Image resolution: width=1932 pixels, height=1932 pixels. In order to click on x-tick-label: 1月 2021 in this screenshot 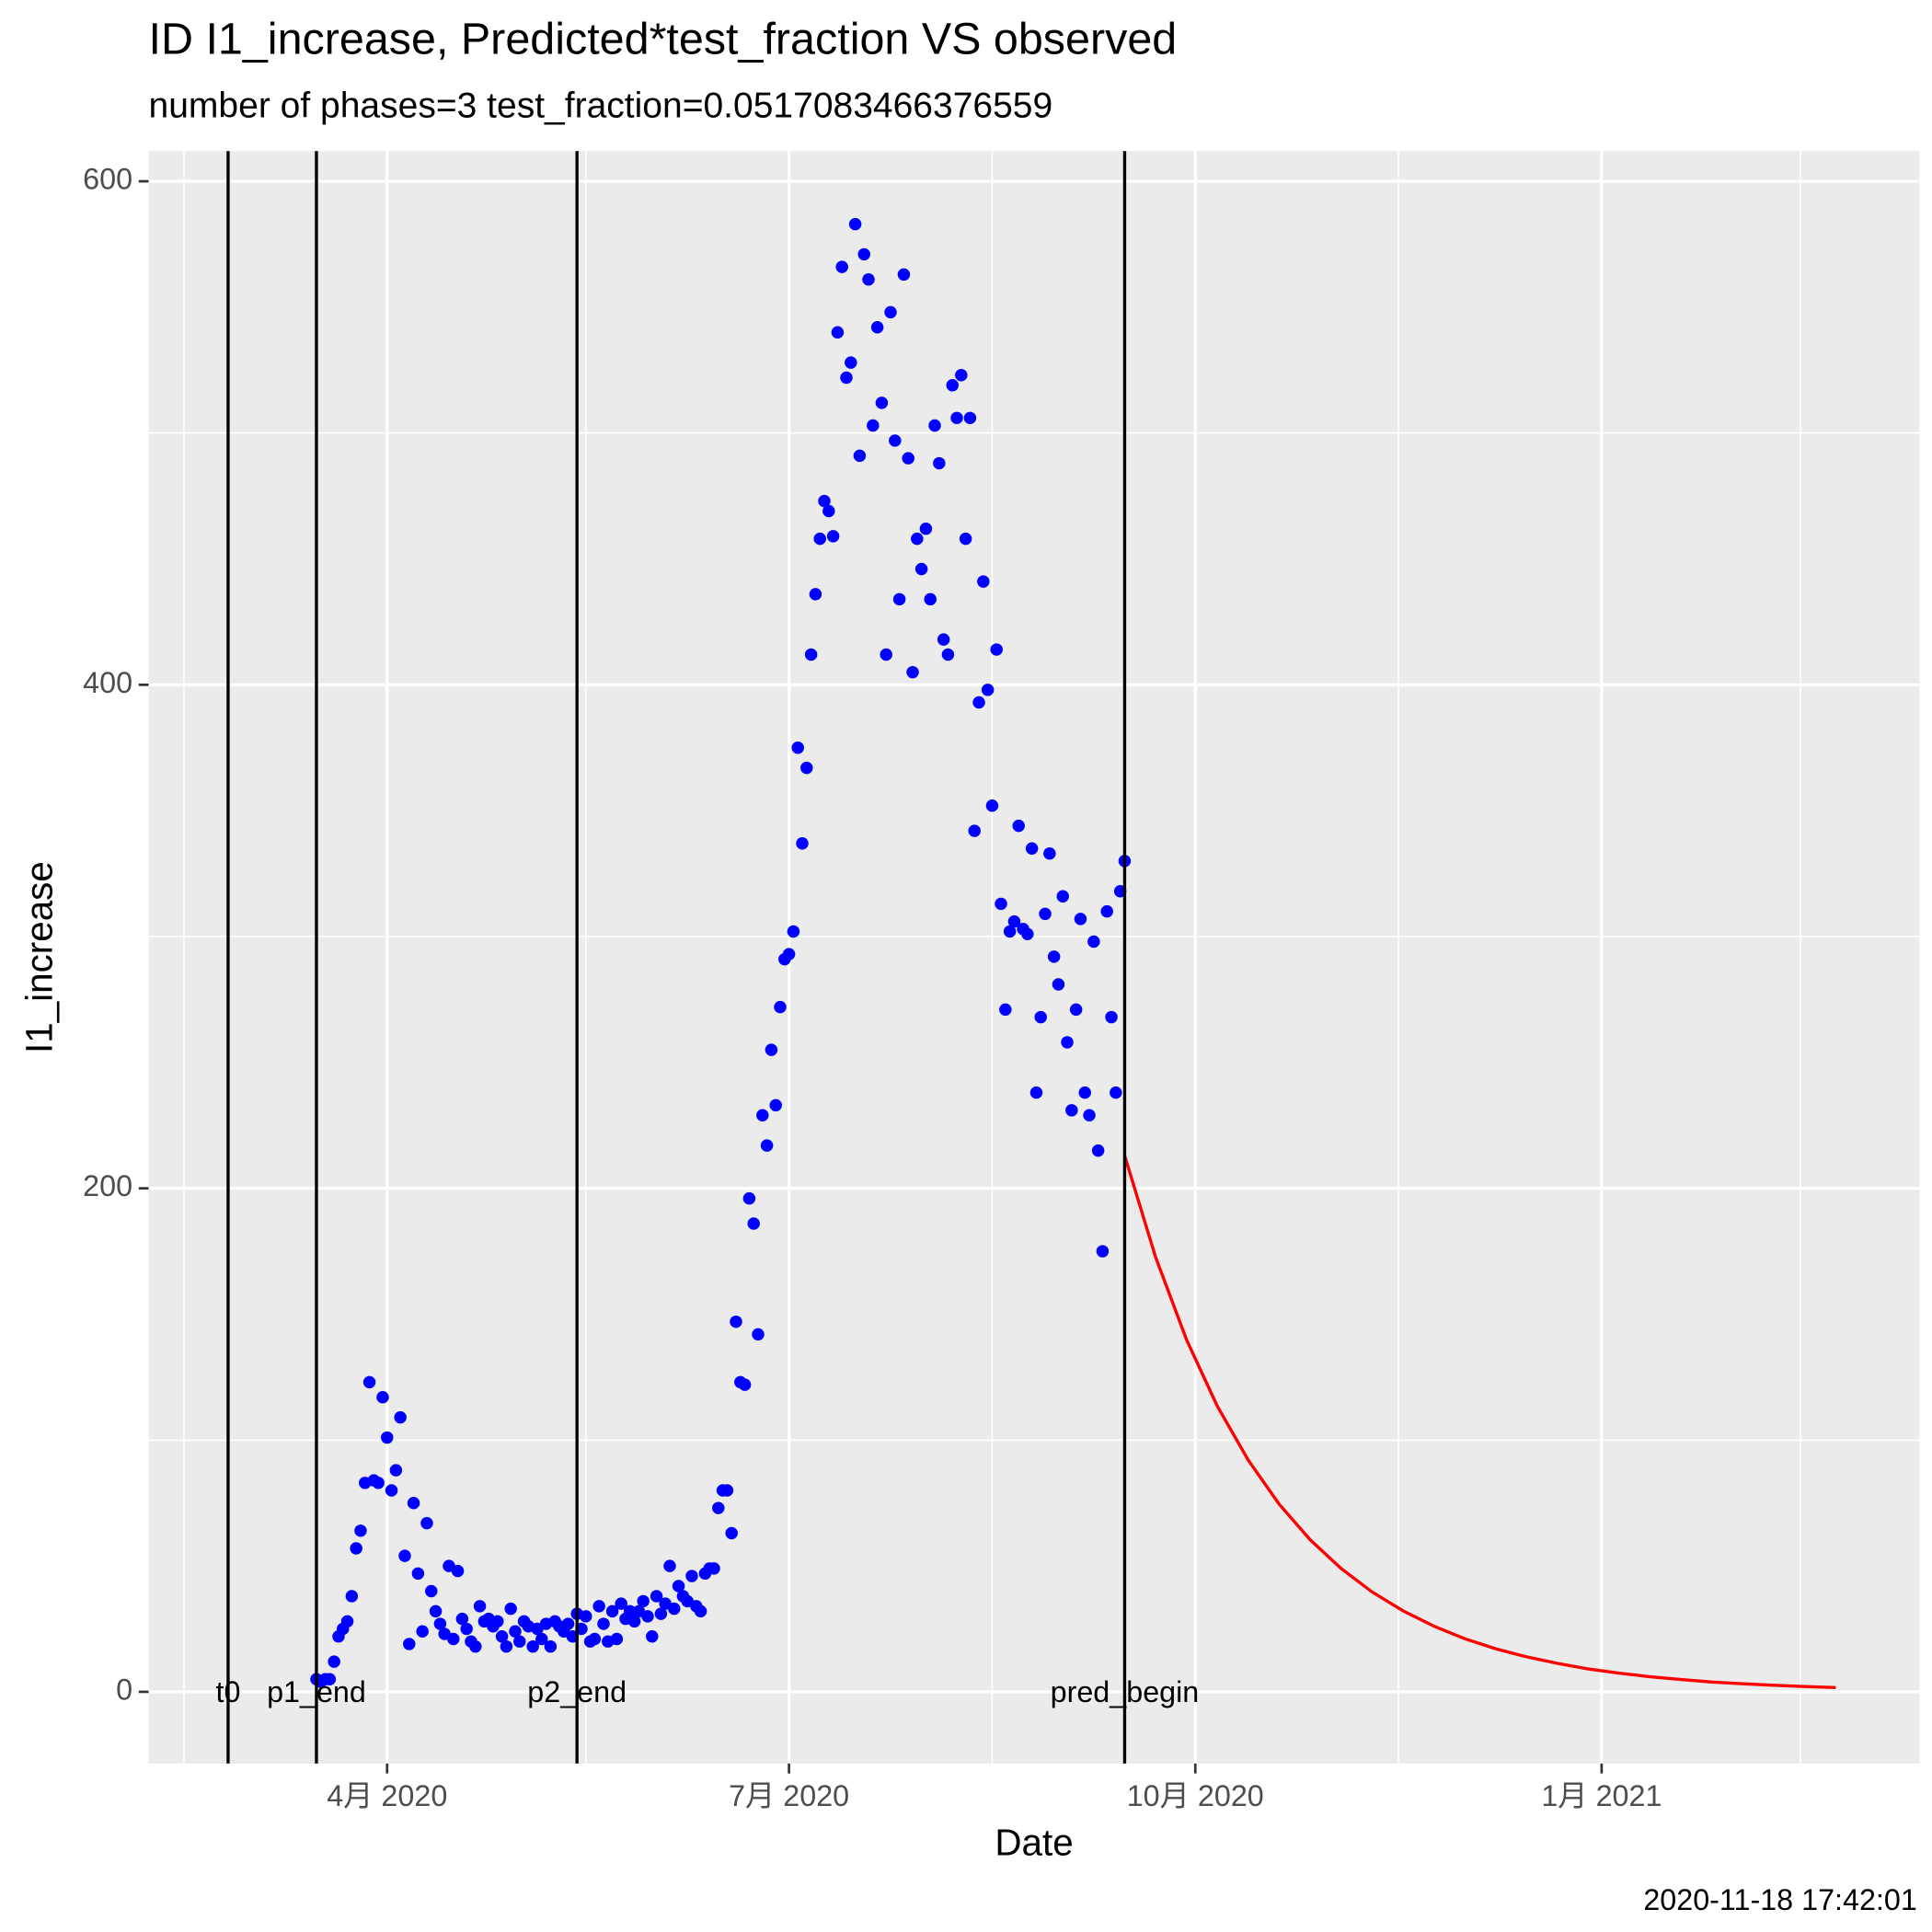, I will do `click(1601, 1795)`.